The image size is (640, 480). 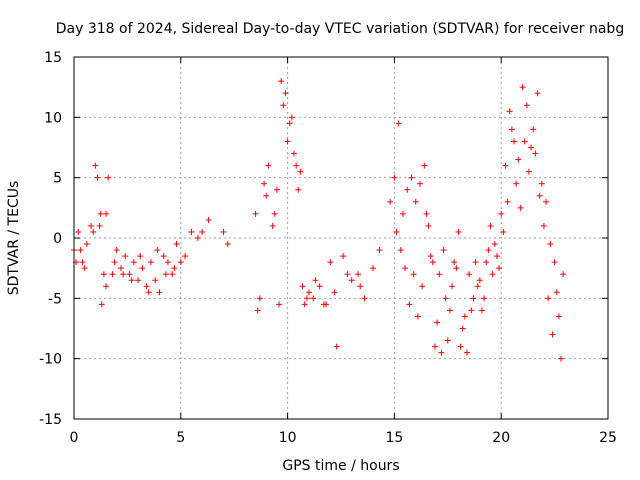 I want to click on x-tick-label: 0, so click(x=74, y=438).